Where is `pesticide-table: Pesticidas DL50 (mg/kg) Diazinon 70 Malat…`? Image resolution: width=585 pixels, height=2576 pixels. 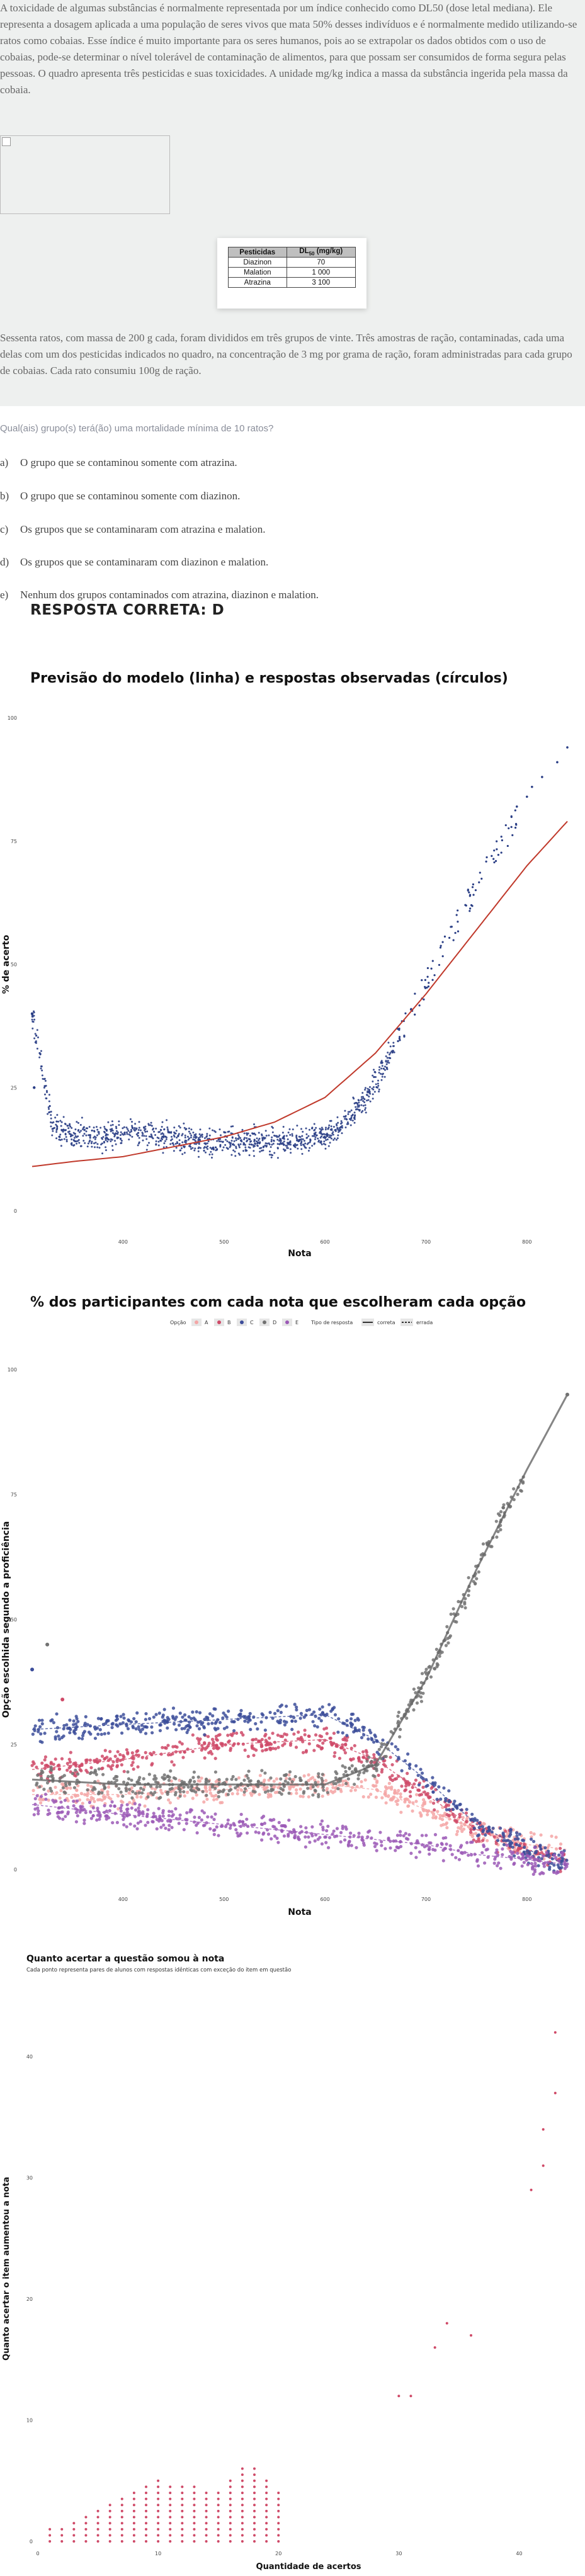 pesticide-table: Pesticidas DL50 (mg/kg) Diazinon 70 Malat… is located at coordinates (292, 267).